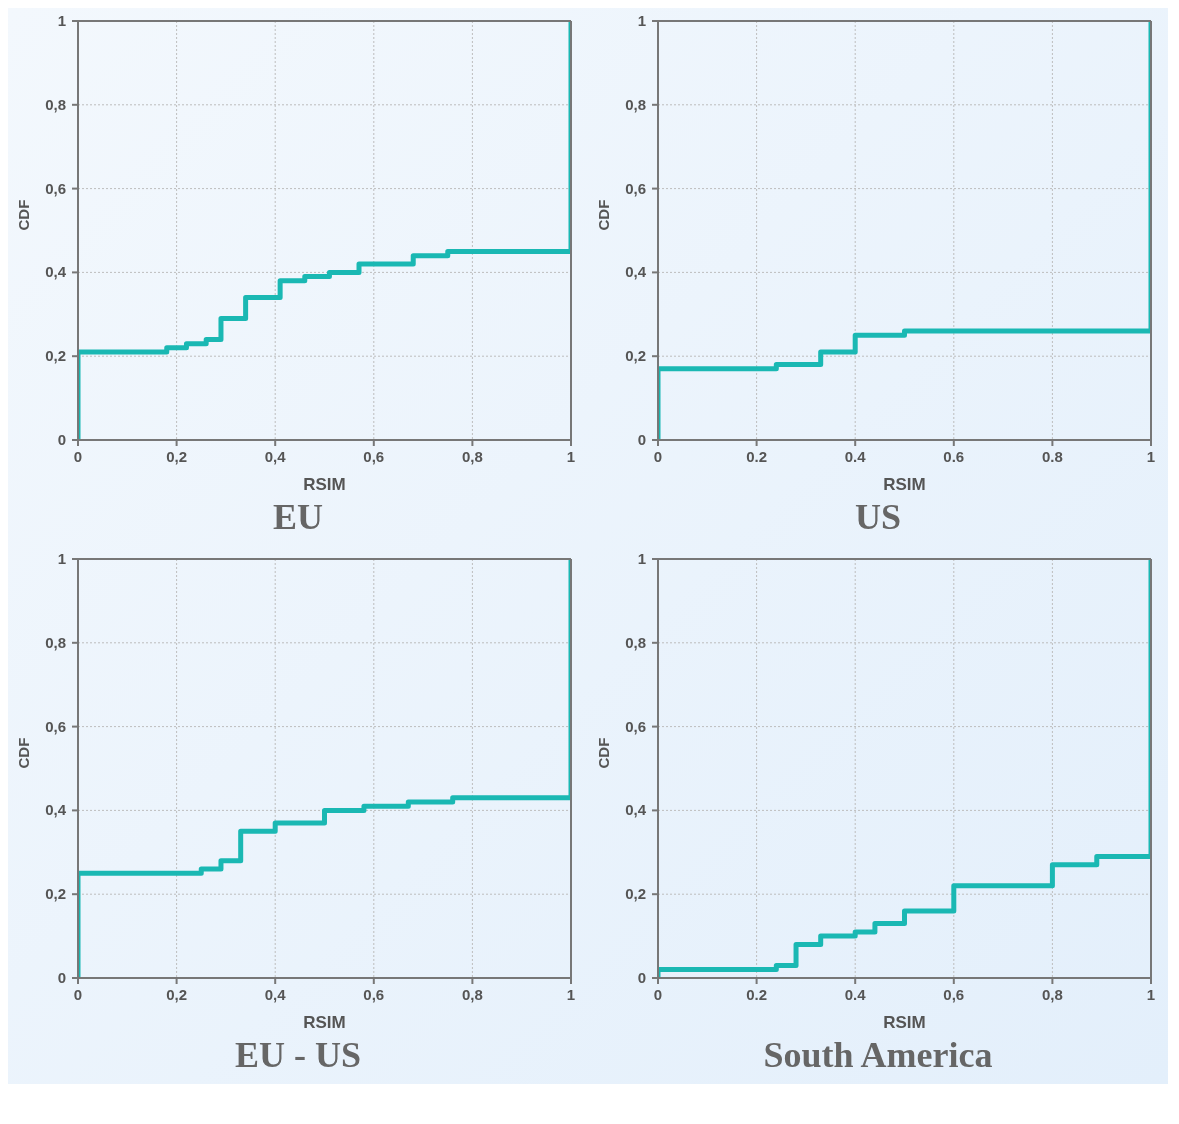  What do you see at coordinates (298, 1055) in the screenshot?
I see `text: EU - US` at bounding box center [298, 1055].